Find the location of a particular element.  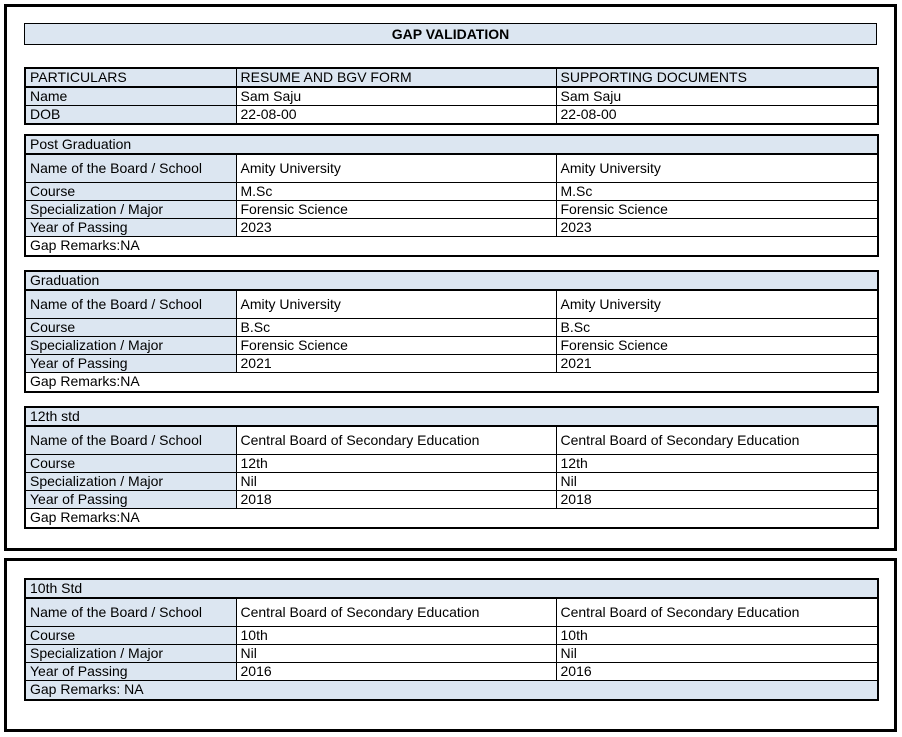

table-row: Year of Passing 2023 2023 is located at coordinates (451, 227).